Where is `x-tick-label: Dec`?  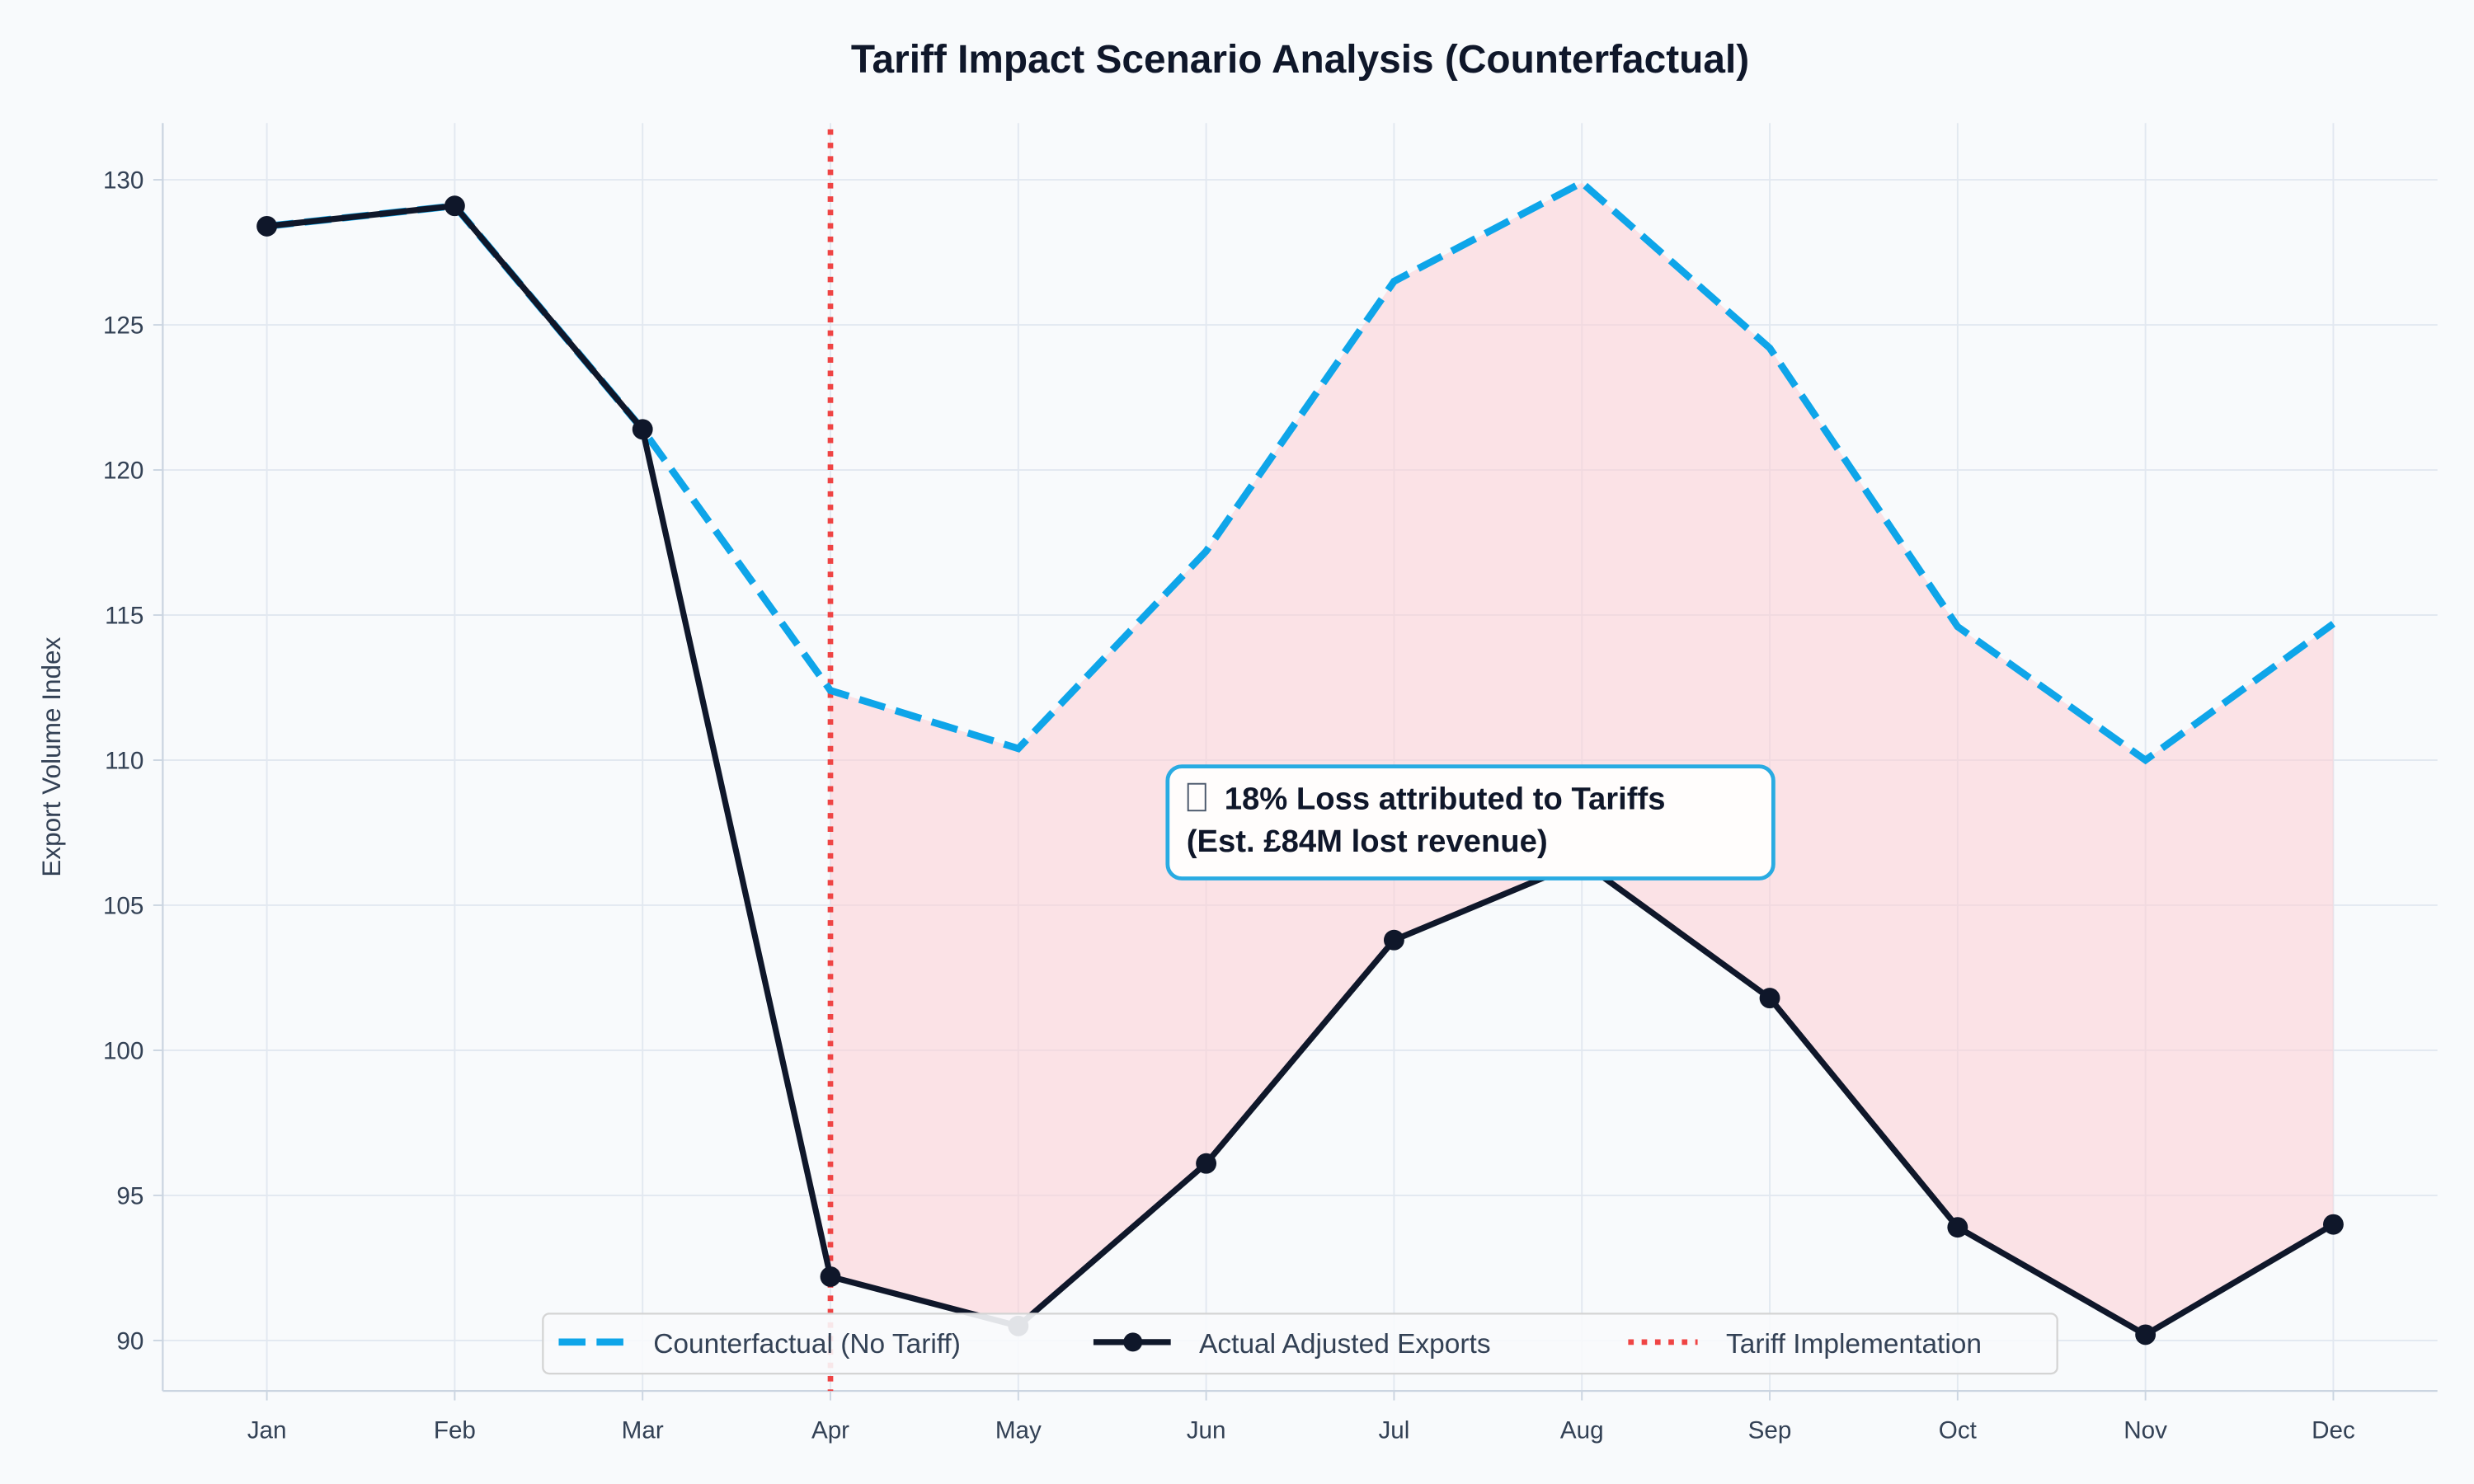 x-tick-label: Dec is located at coordinates (2333, 1430).